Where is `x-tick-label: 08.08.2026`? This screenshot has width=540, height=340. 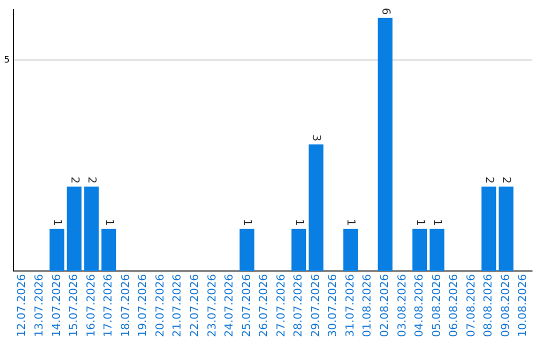
x-tick-label: 08.08.2026 is located at coordinates (488, 306).